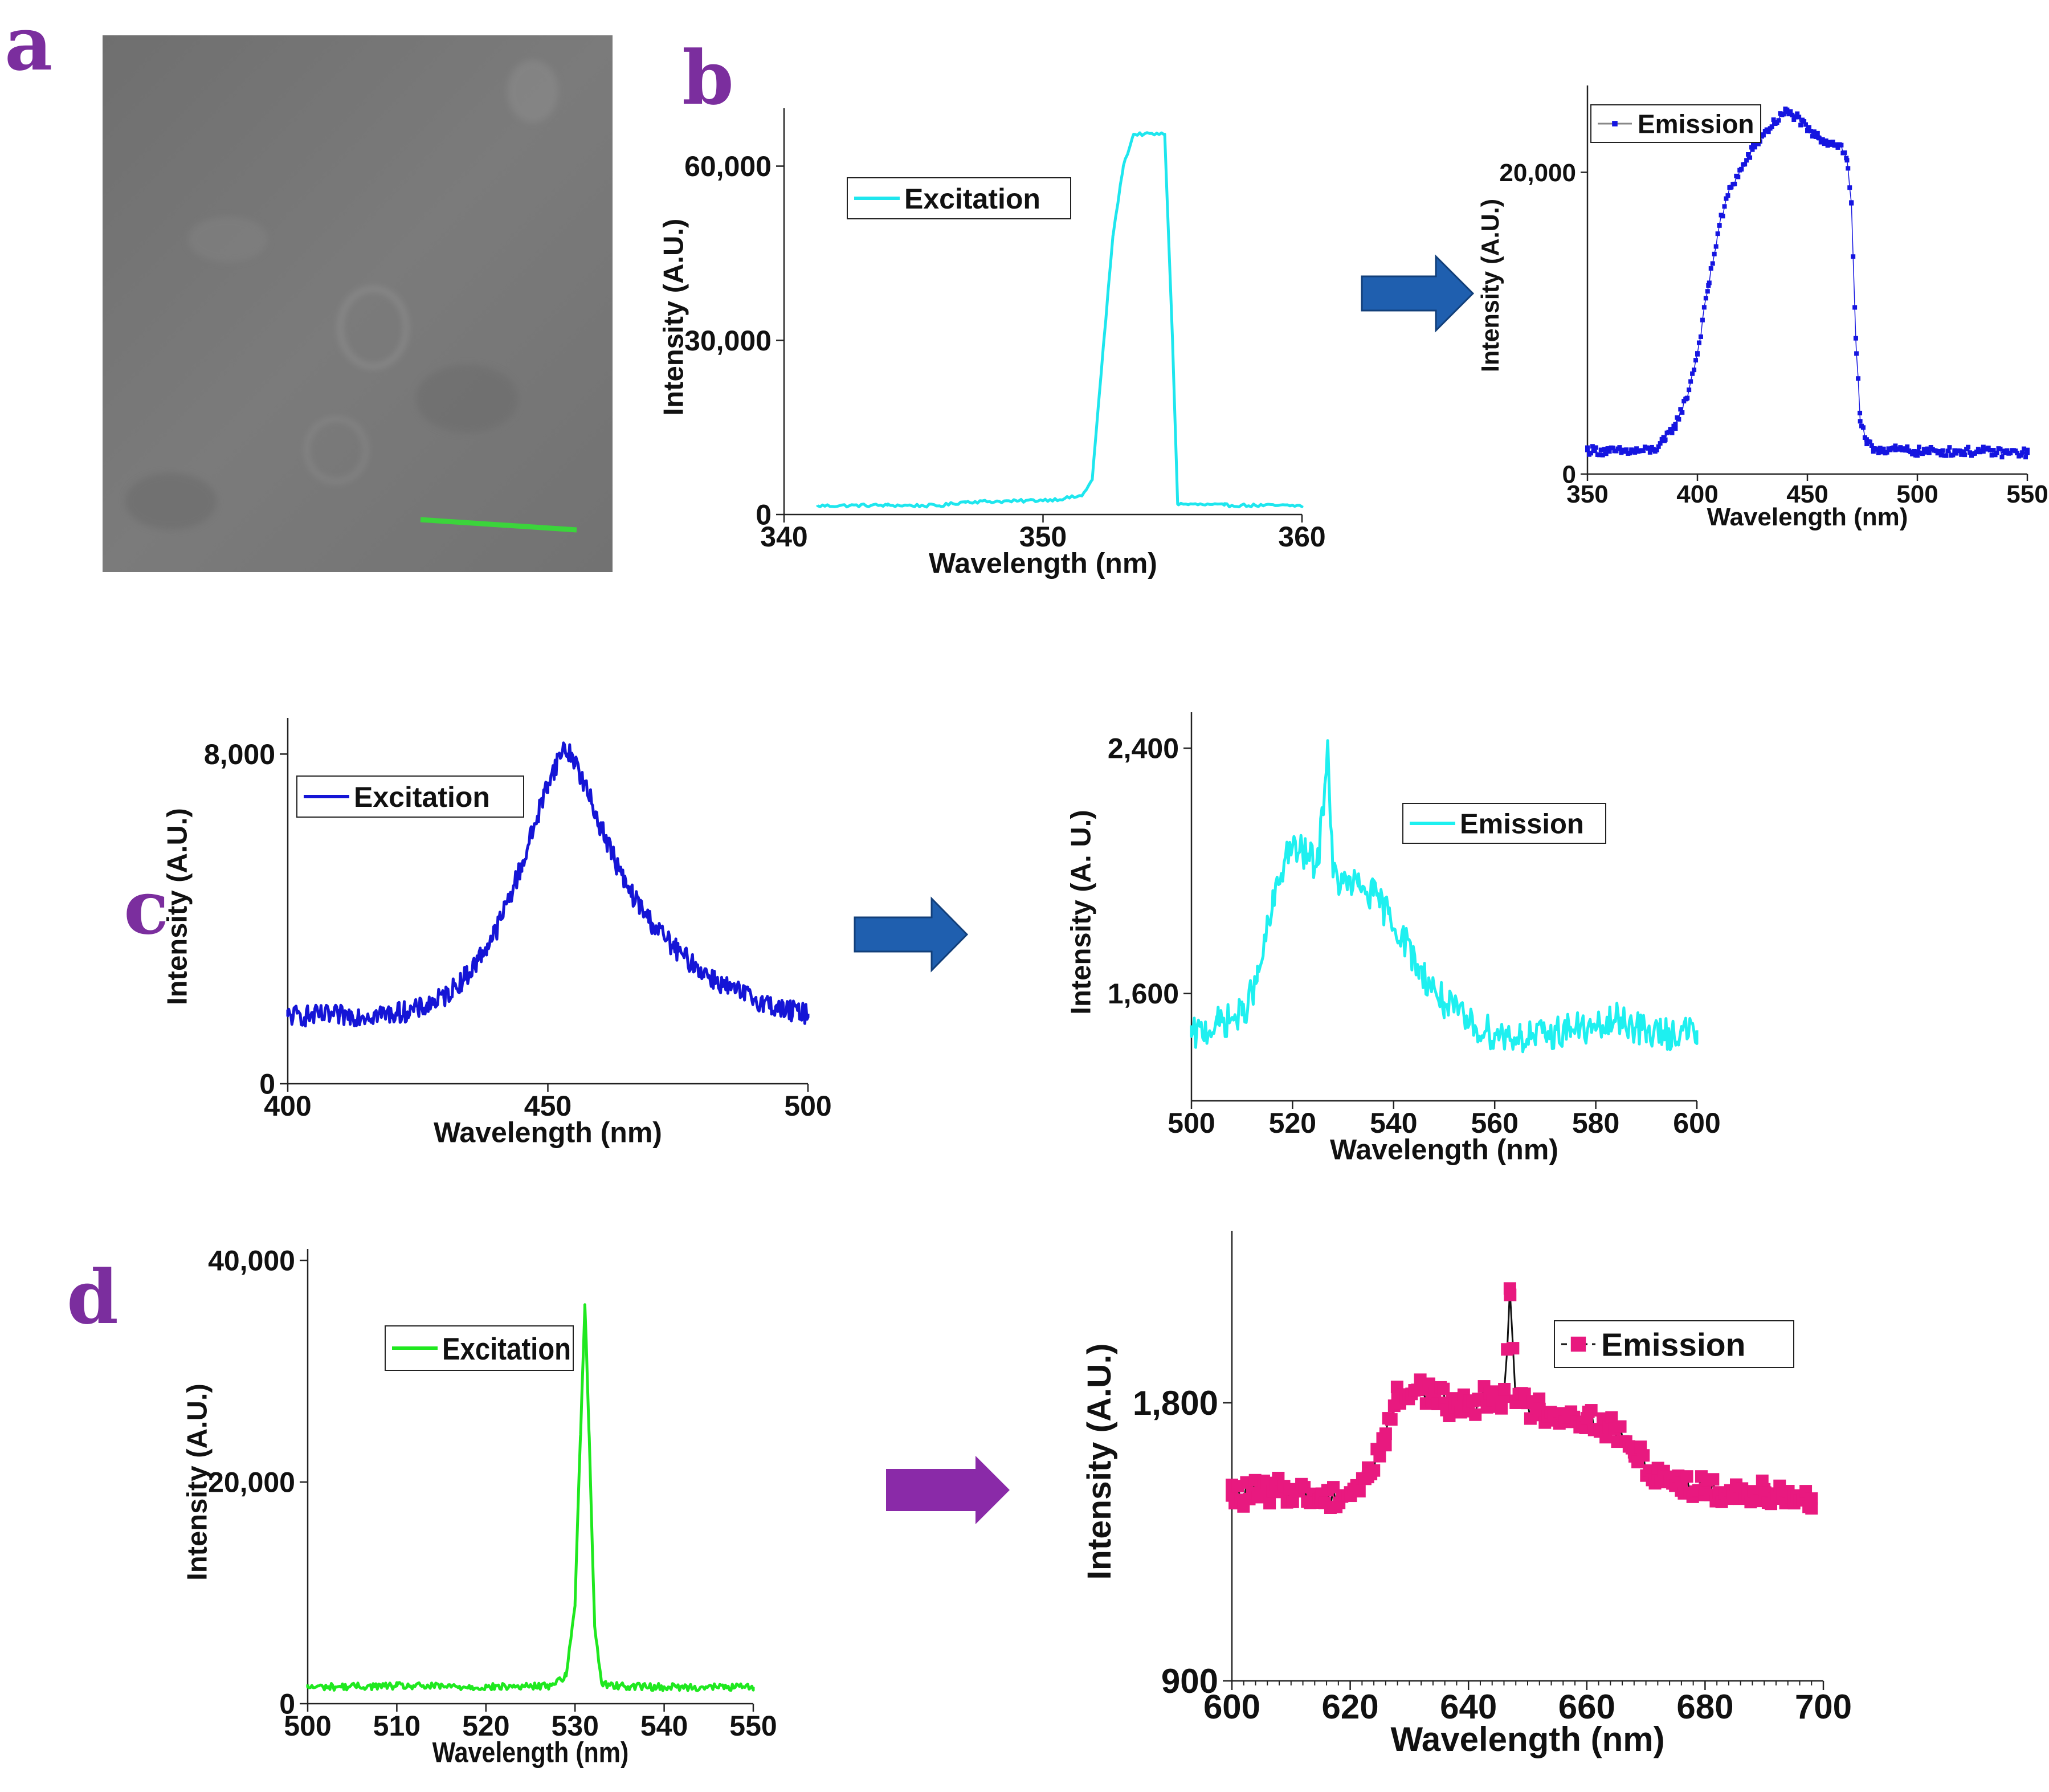  What do you see at coordinates (1569, 474) in the screenshot?
I see `y-tick-label: 0` at bounding box center [1569, 474].